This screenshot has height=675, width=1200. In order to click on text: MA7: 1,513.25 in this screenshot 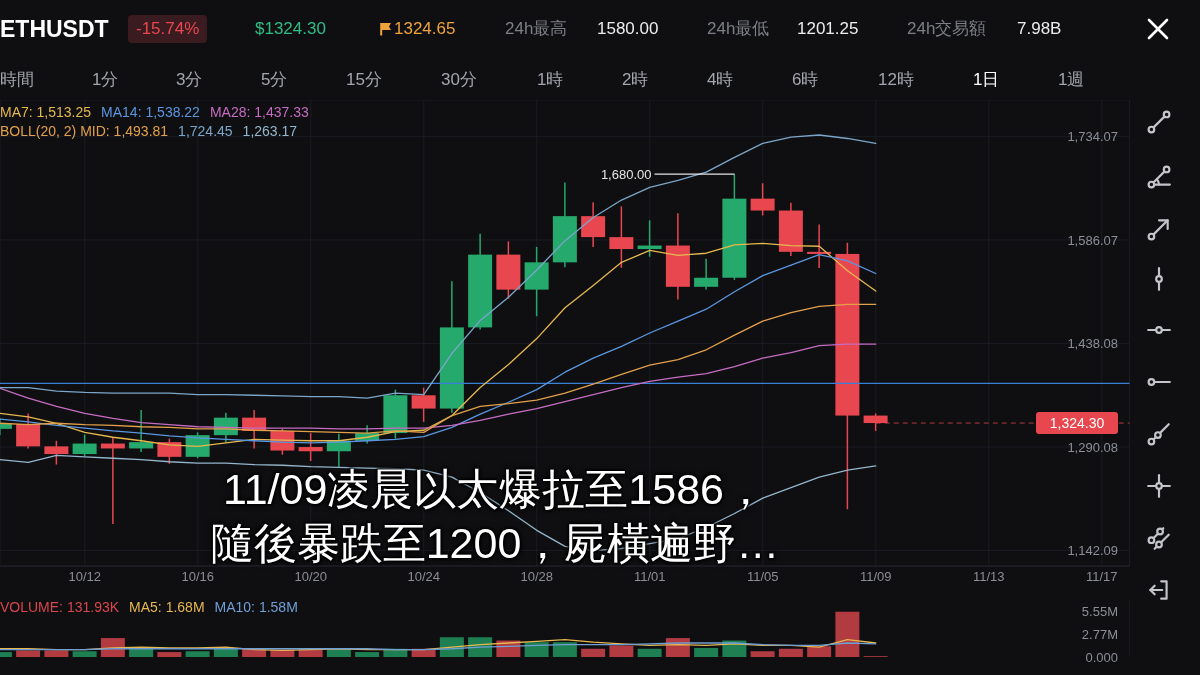, I will do `click(46, 112)`.